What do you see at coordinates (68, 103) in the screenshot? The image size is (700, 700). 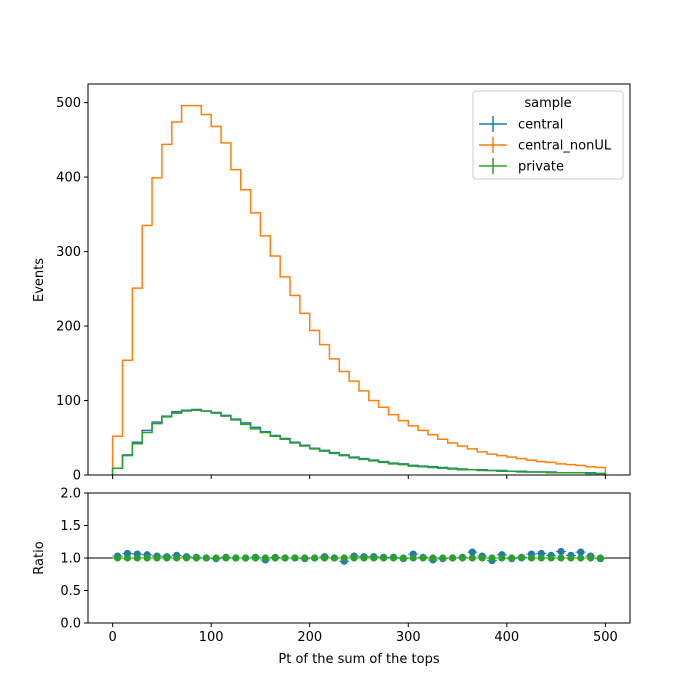 I see `main-ytick-label: 500` at bounding box center [68, 103].